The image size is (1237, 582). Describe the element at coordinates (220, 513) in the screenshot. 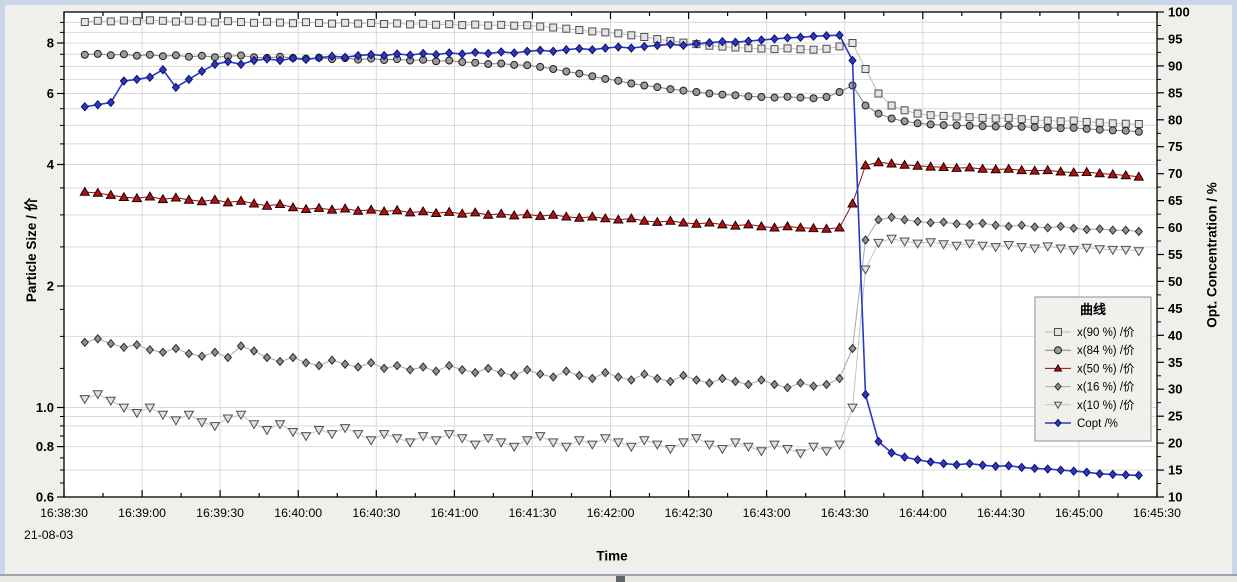

I see `svg-text: 16:39:30` at that location.